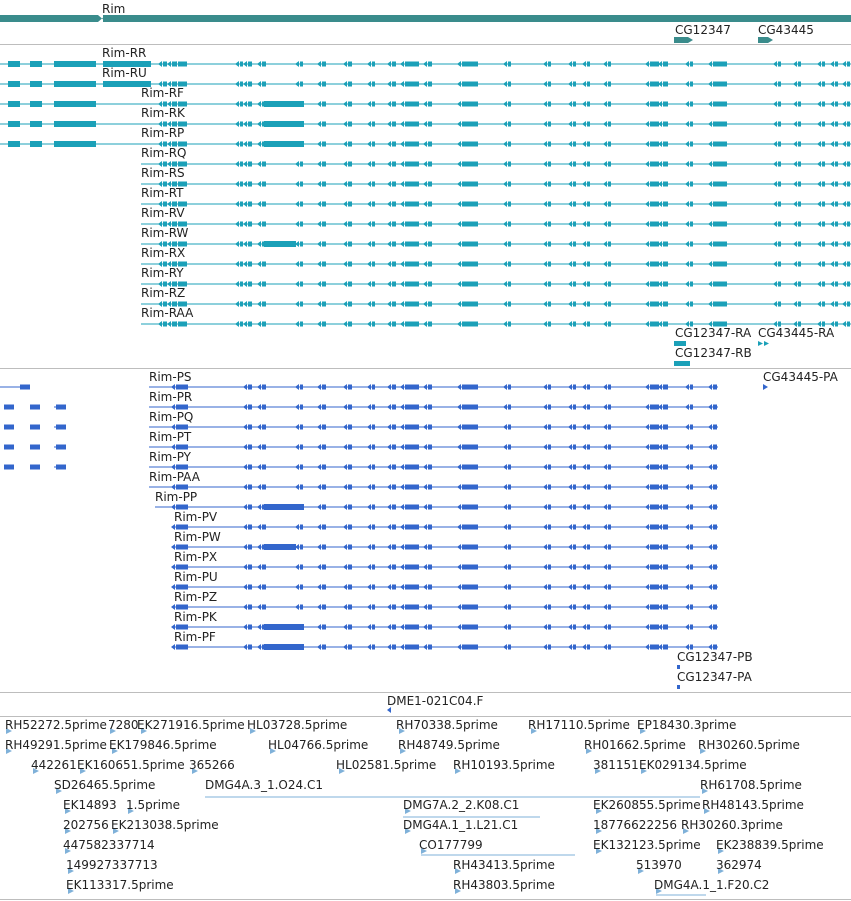  Describe the element at coordinates (753, 805) in the screenshot. I see `est-label: RH48143.5prime` at that location.